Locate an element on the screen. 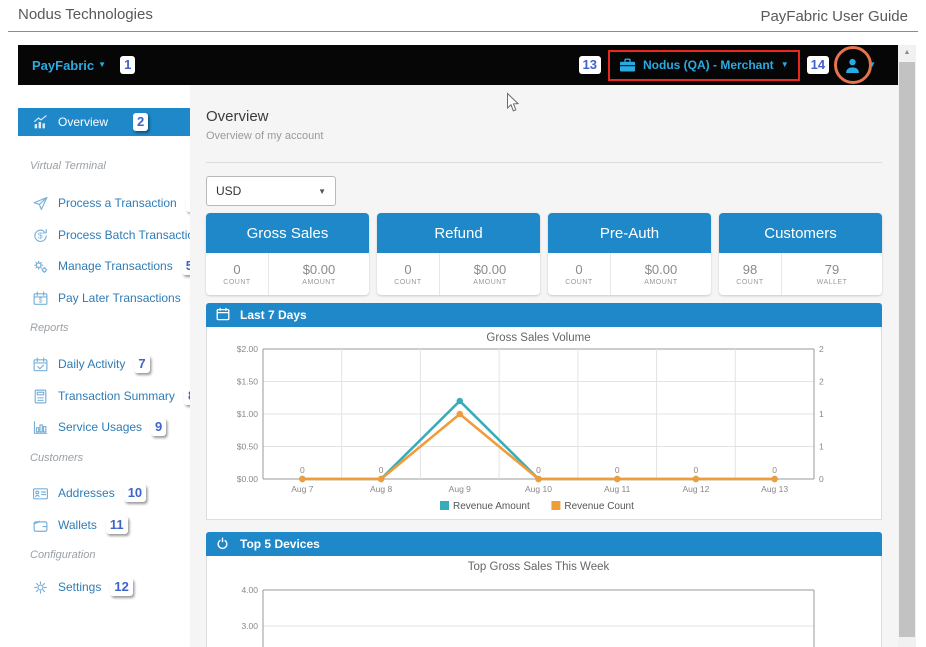 Image resolution: width=926 pixels, height=647 pixels. sidebar-item-label: Overview is located at coordinates (83, 122).